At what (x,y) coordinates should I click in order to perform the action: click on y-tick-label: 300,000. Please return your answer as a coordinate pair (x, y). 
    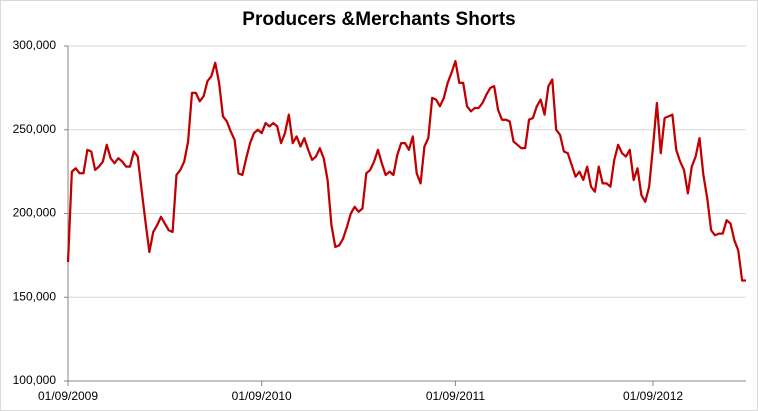
    Looking at the image, I should click on (35, 45).